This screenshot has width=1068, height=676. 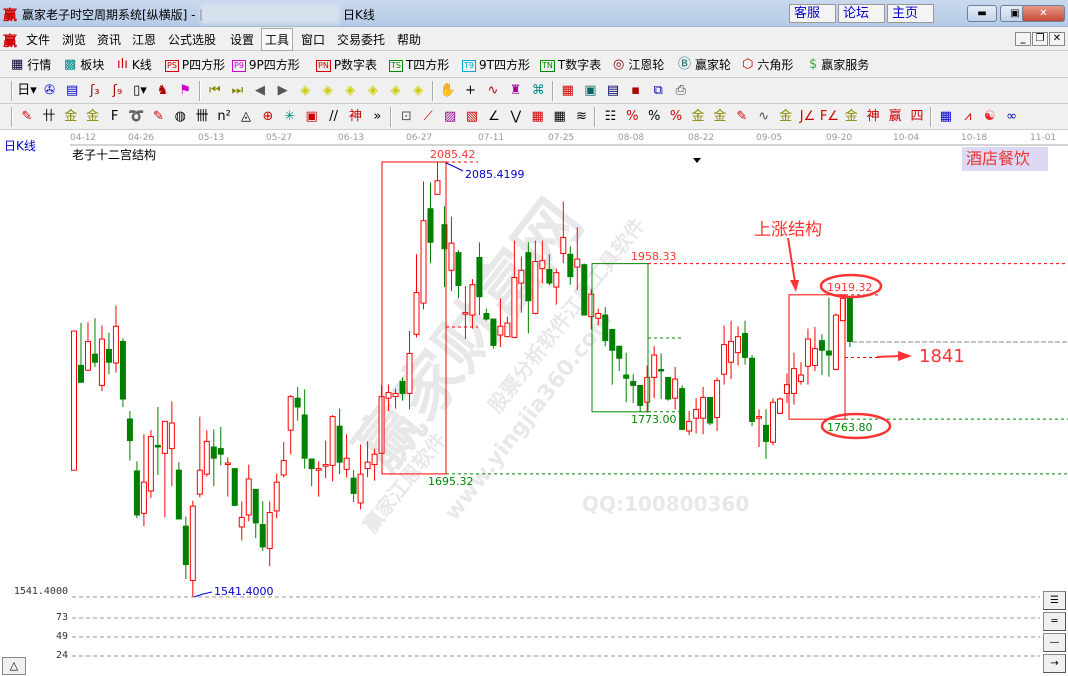 I want to click on line-draw-icon: ∿, so click(x=493, y=90).